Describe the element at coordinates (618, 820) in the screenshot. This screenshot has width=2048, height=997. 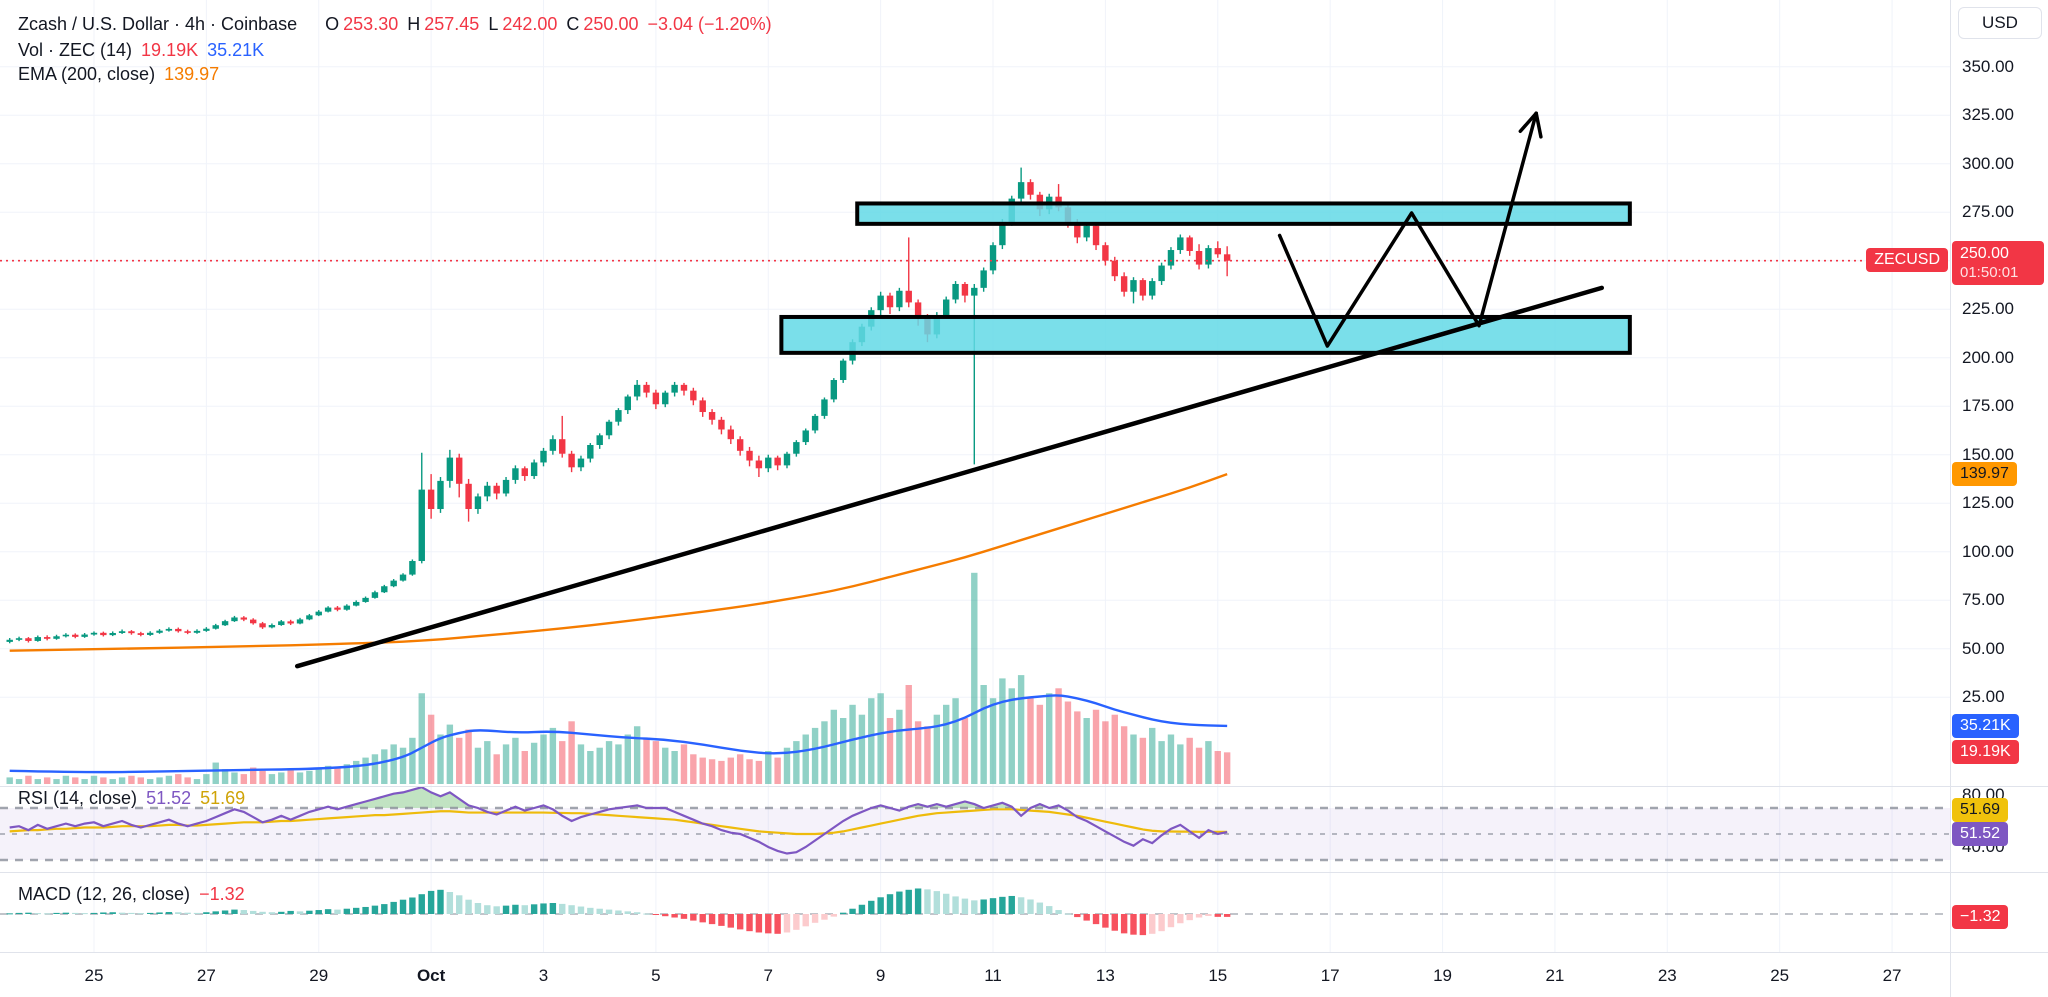
I see `rsi-line` at that location.